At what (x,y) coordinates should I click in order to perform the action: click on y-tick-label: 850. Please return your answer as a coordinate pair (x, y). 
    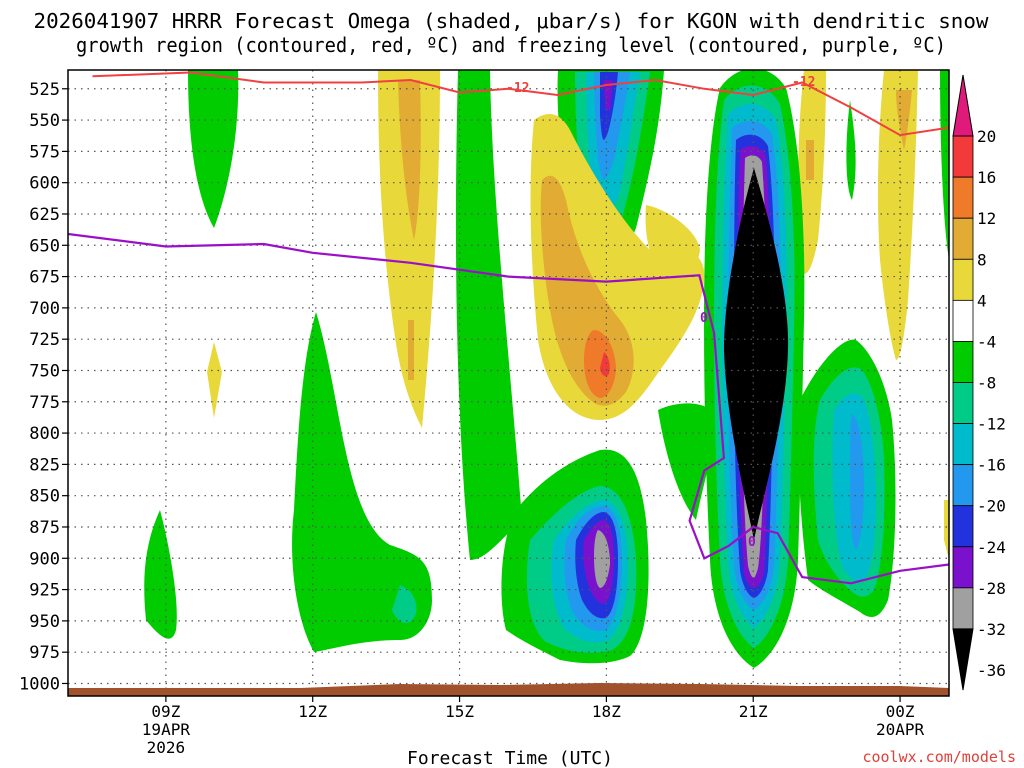
    Looking at the image, I should click on (44, 497).